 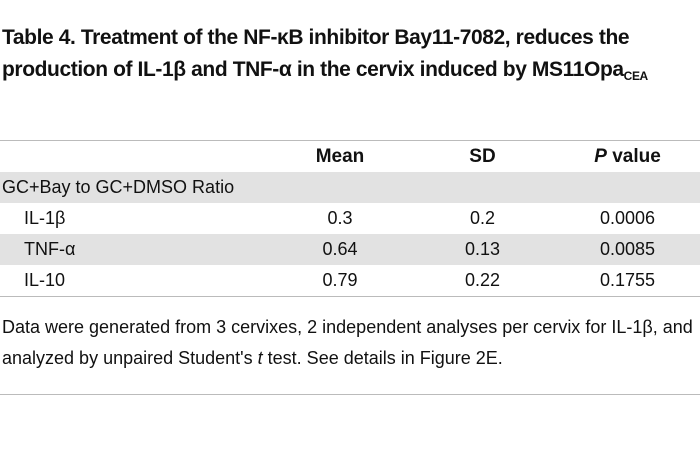 What do you see at coordinates (385, 358) in the screenshot?
I see `footnote-text: test. See details in Figure 2E.` at bounding box center [385, 358].